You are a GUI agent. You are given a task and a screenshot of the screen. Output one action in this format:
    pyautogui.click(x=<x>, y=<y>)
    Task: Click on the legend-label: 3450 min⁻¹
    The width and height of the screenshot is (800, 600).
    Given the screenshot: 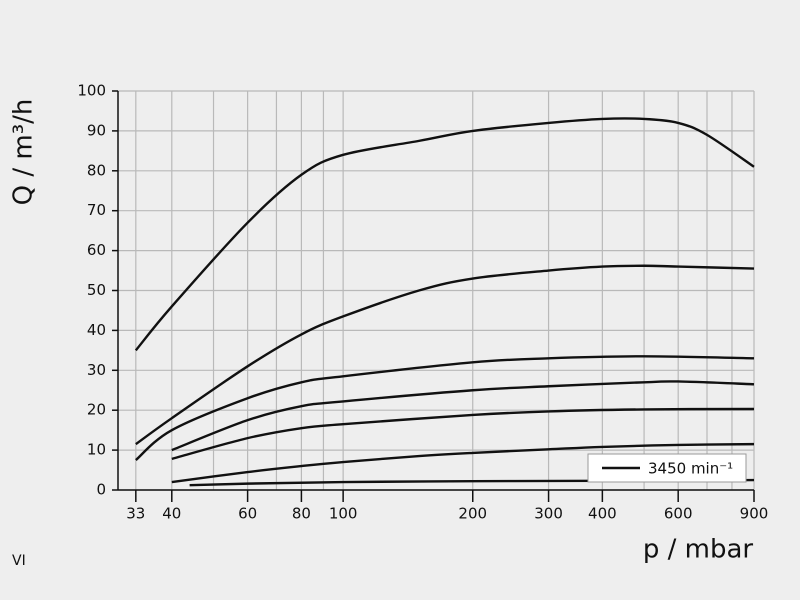 What is the action you would take?
    pyautogui.click(x=690, y=469)
    